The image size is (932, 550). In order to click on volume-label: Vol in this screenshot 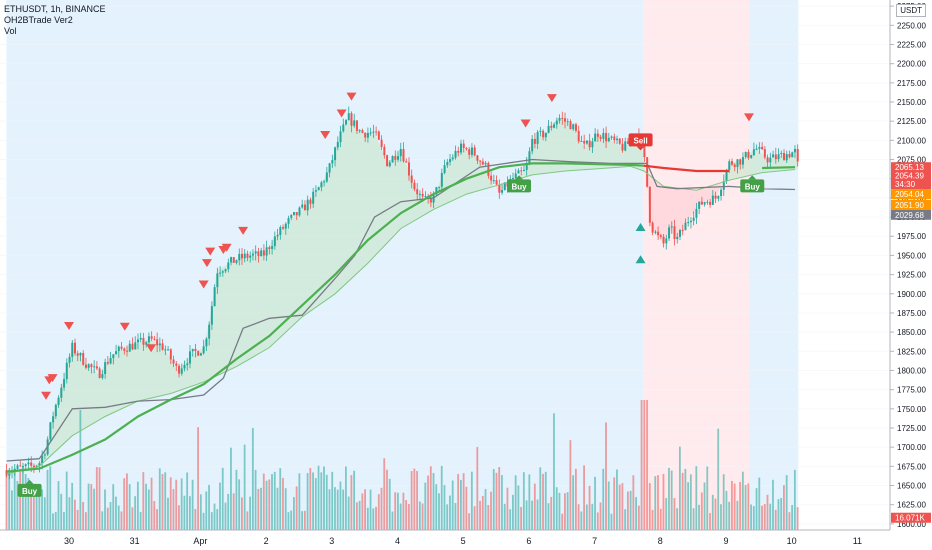, I will do `click(10, 31)`.